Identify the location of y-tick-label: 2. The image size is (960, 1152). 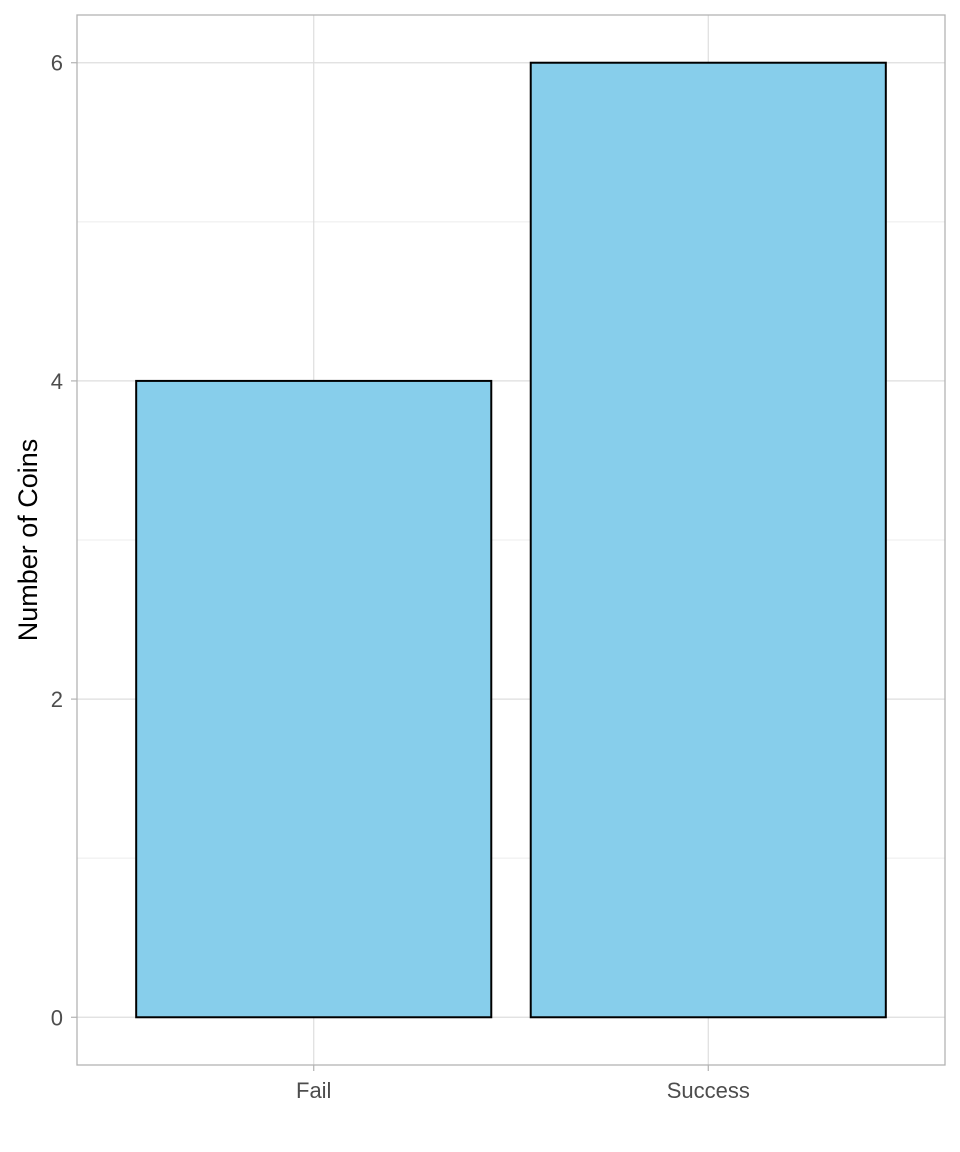
(57, 699).